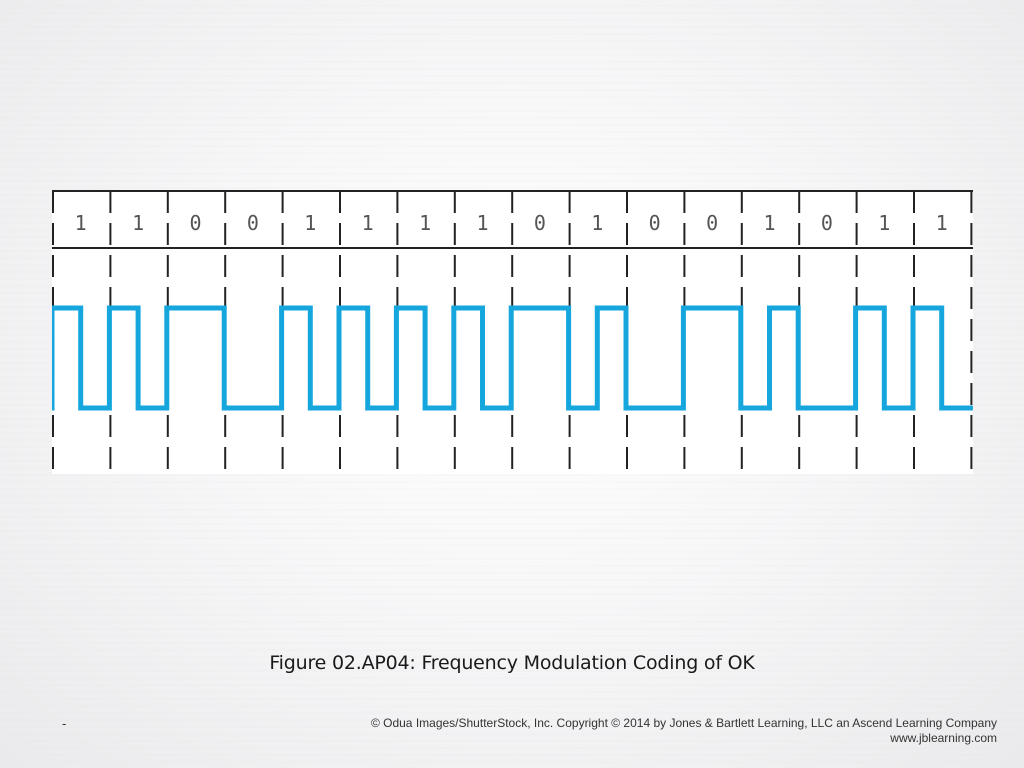  What do you see at coordinates (943, 738) in the screenshot?
I see `publisher-url: www.jblearning.com` at bounding box center [943, 738].